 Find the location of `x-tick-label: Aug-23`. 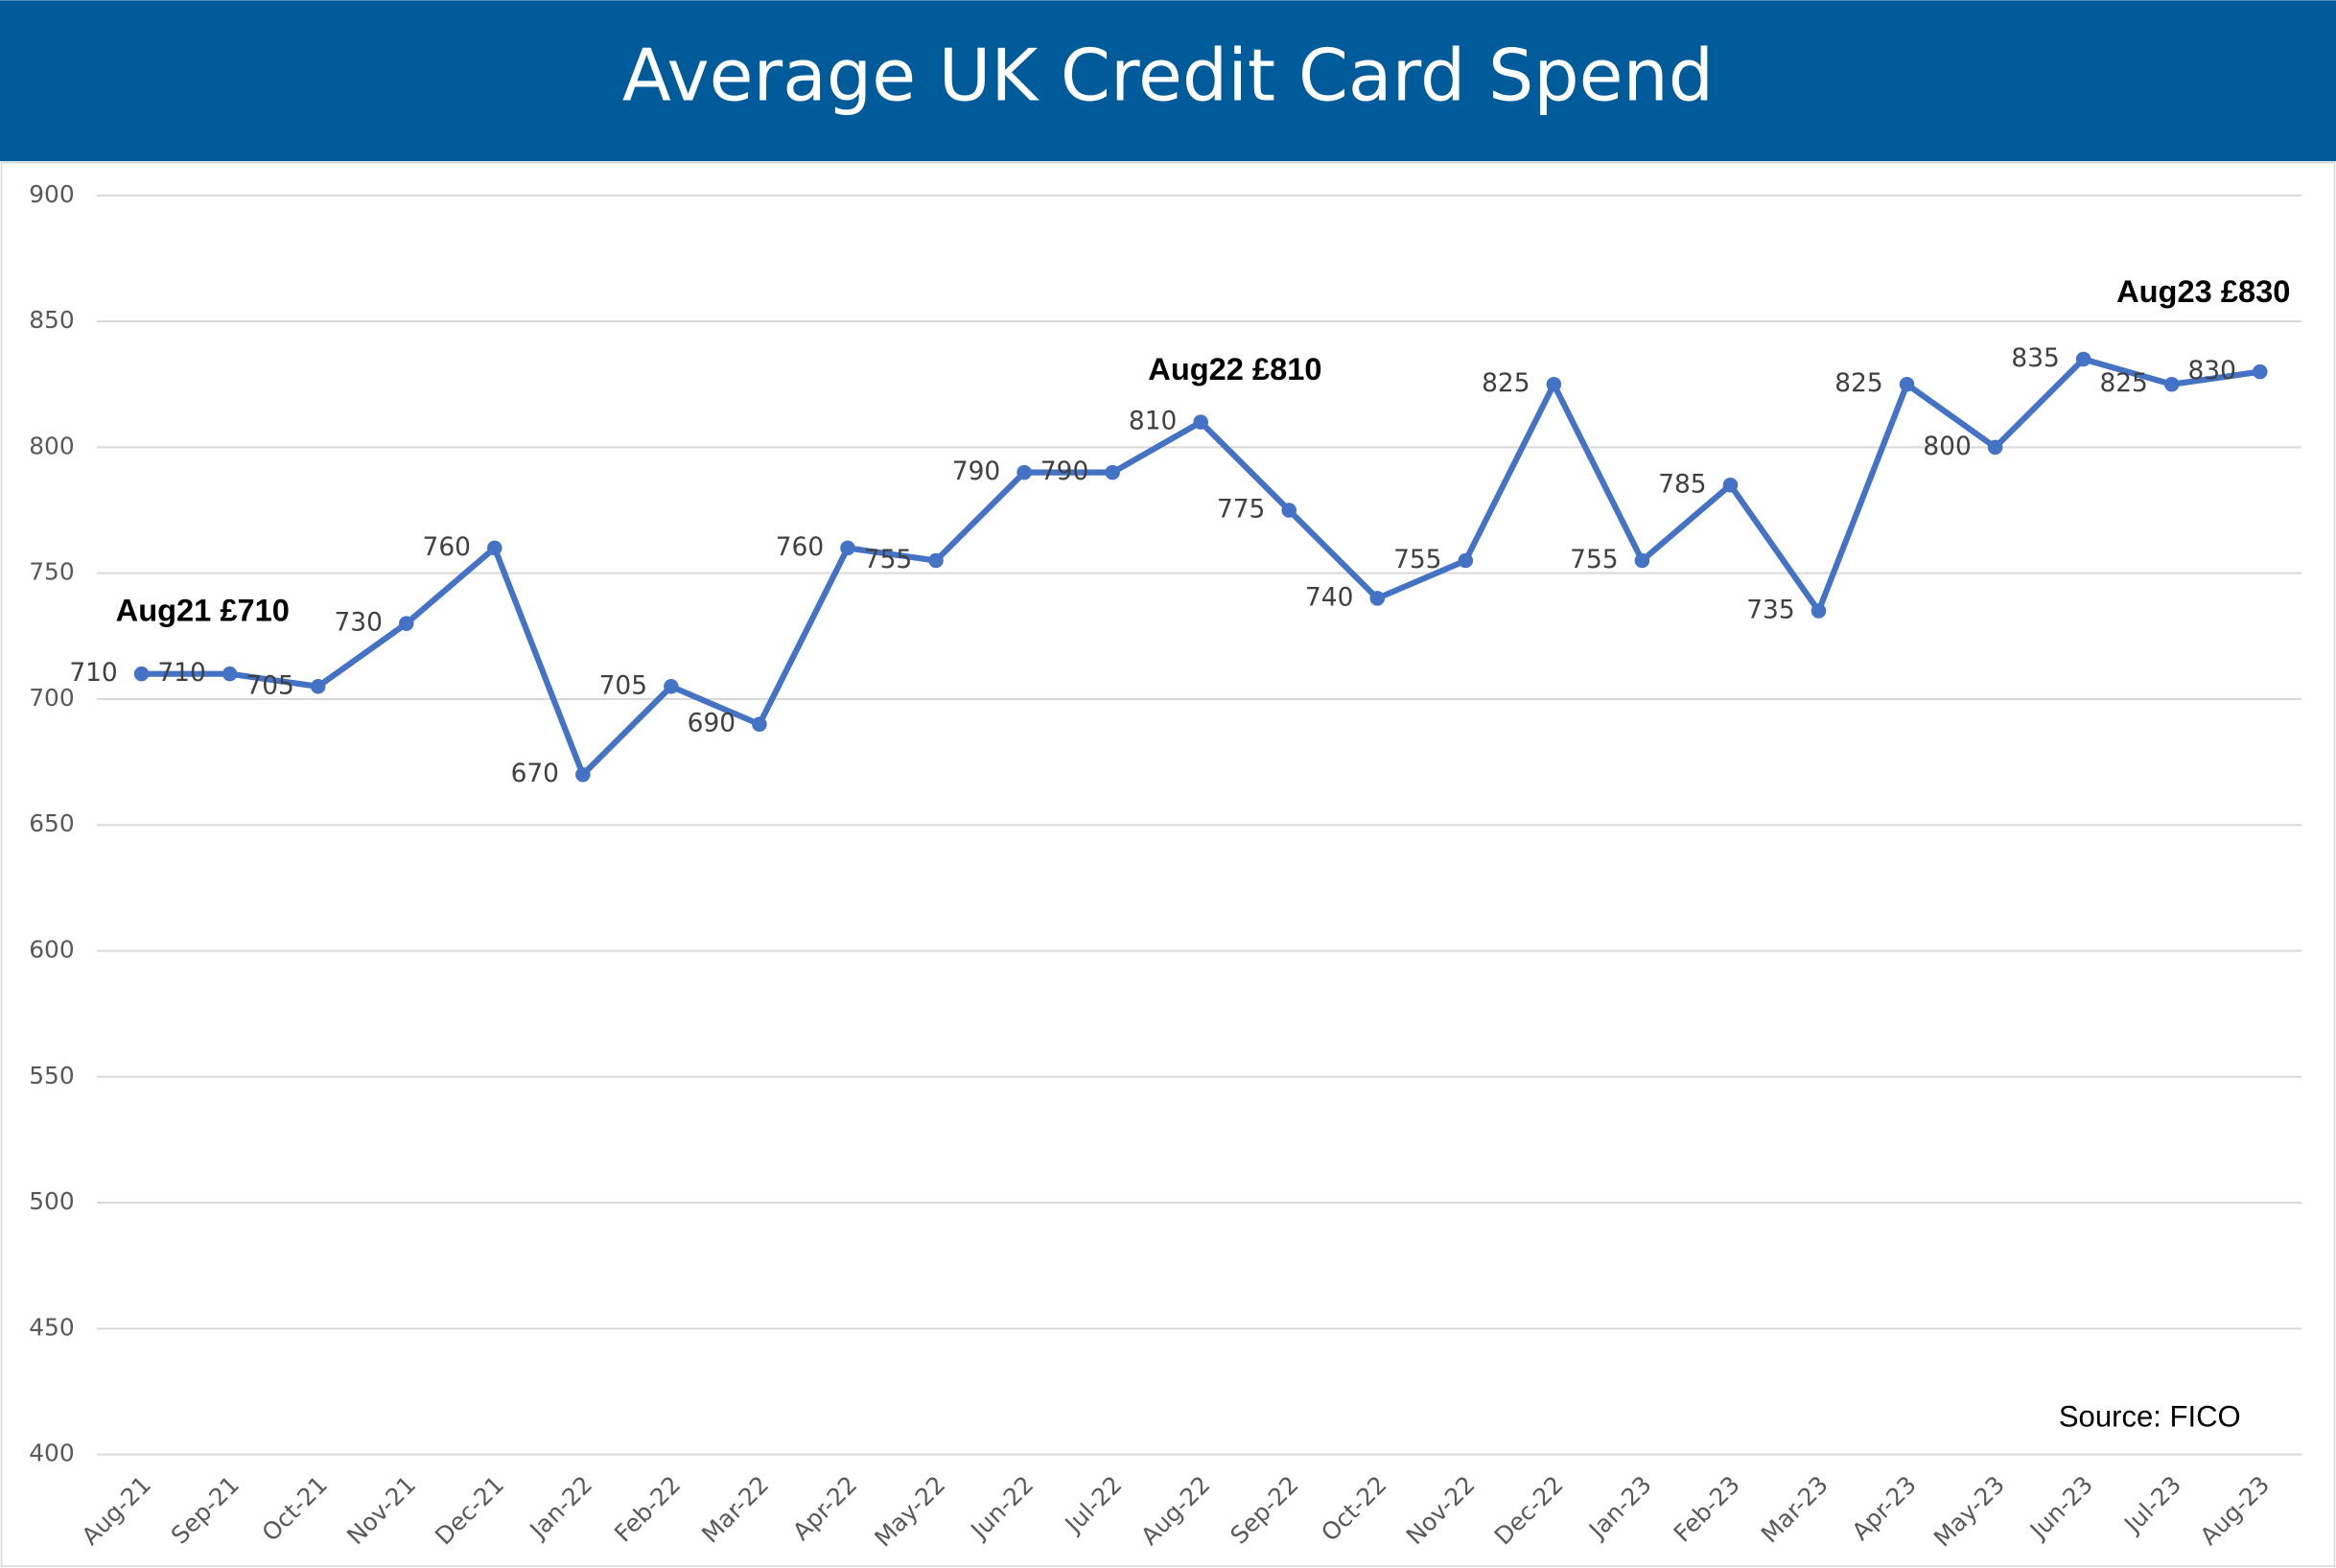

x-tick-label: Aug-23 is located at coordinates (2235, 1511).